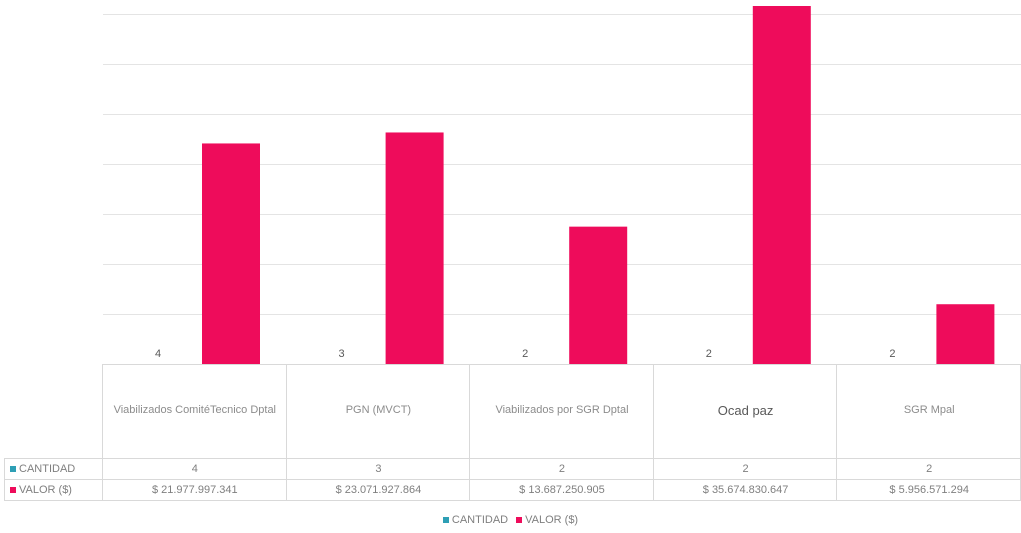 Image resolution: width=1021 pixels, height=533 pixels. I want to click on category-label: Viabilizados Comité Tecnico Dptal, so click(195, 411).